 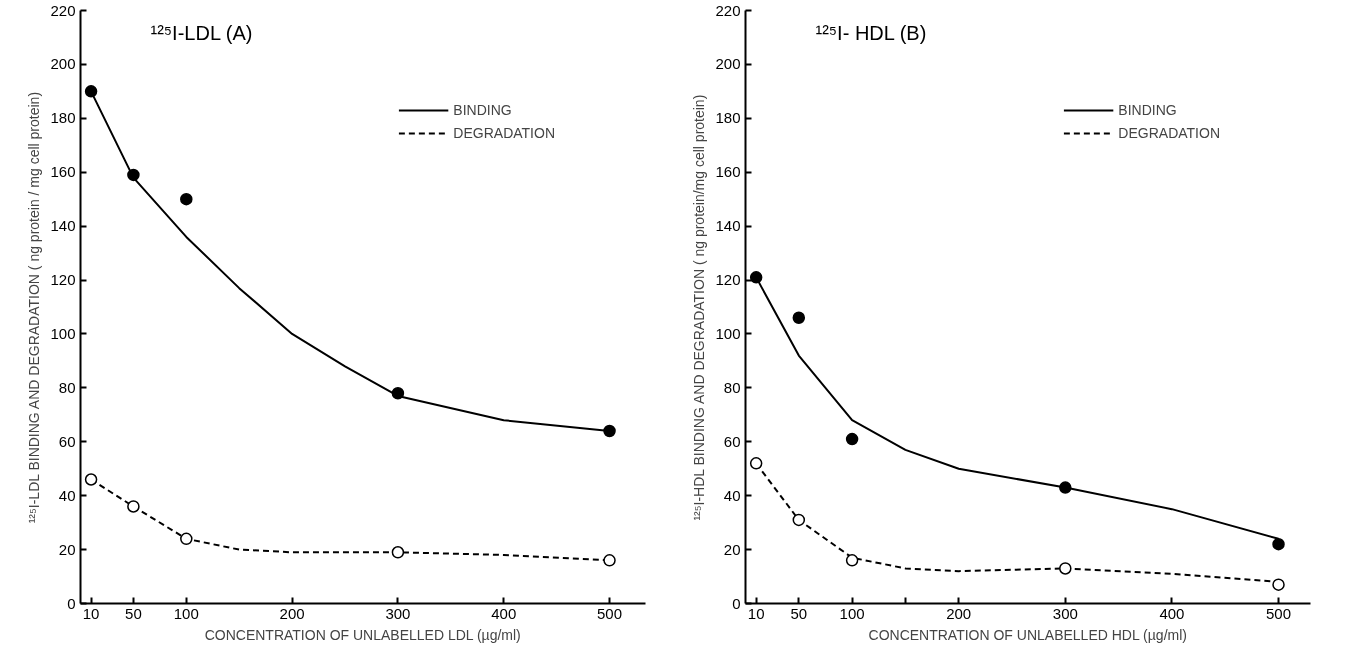 I want to click on x-axis-title: CONCENTRATION OF UNLABELLED HDL (µg/ml), so click(x=1027, y=634).